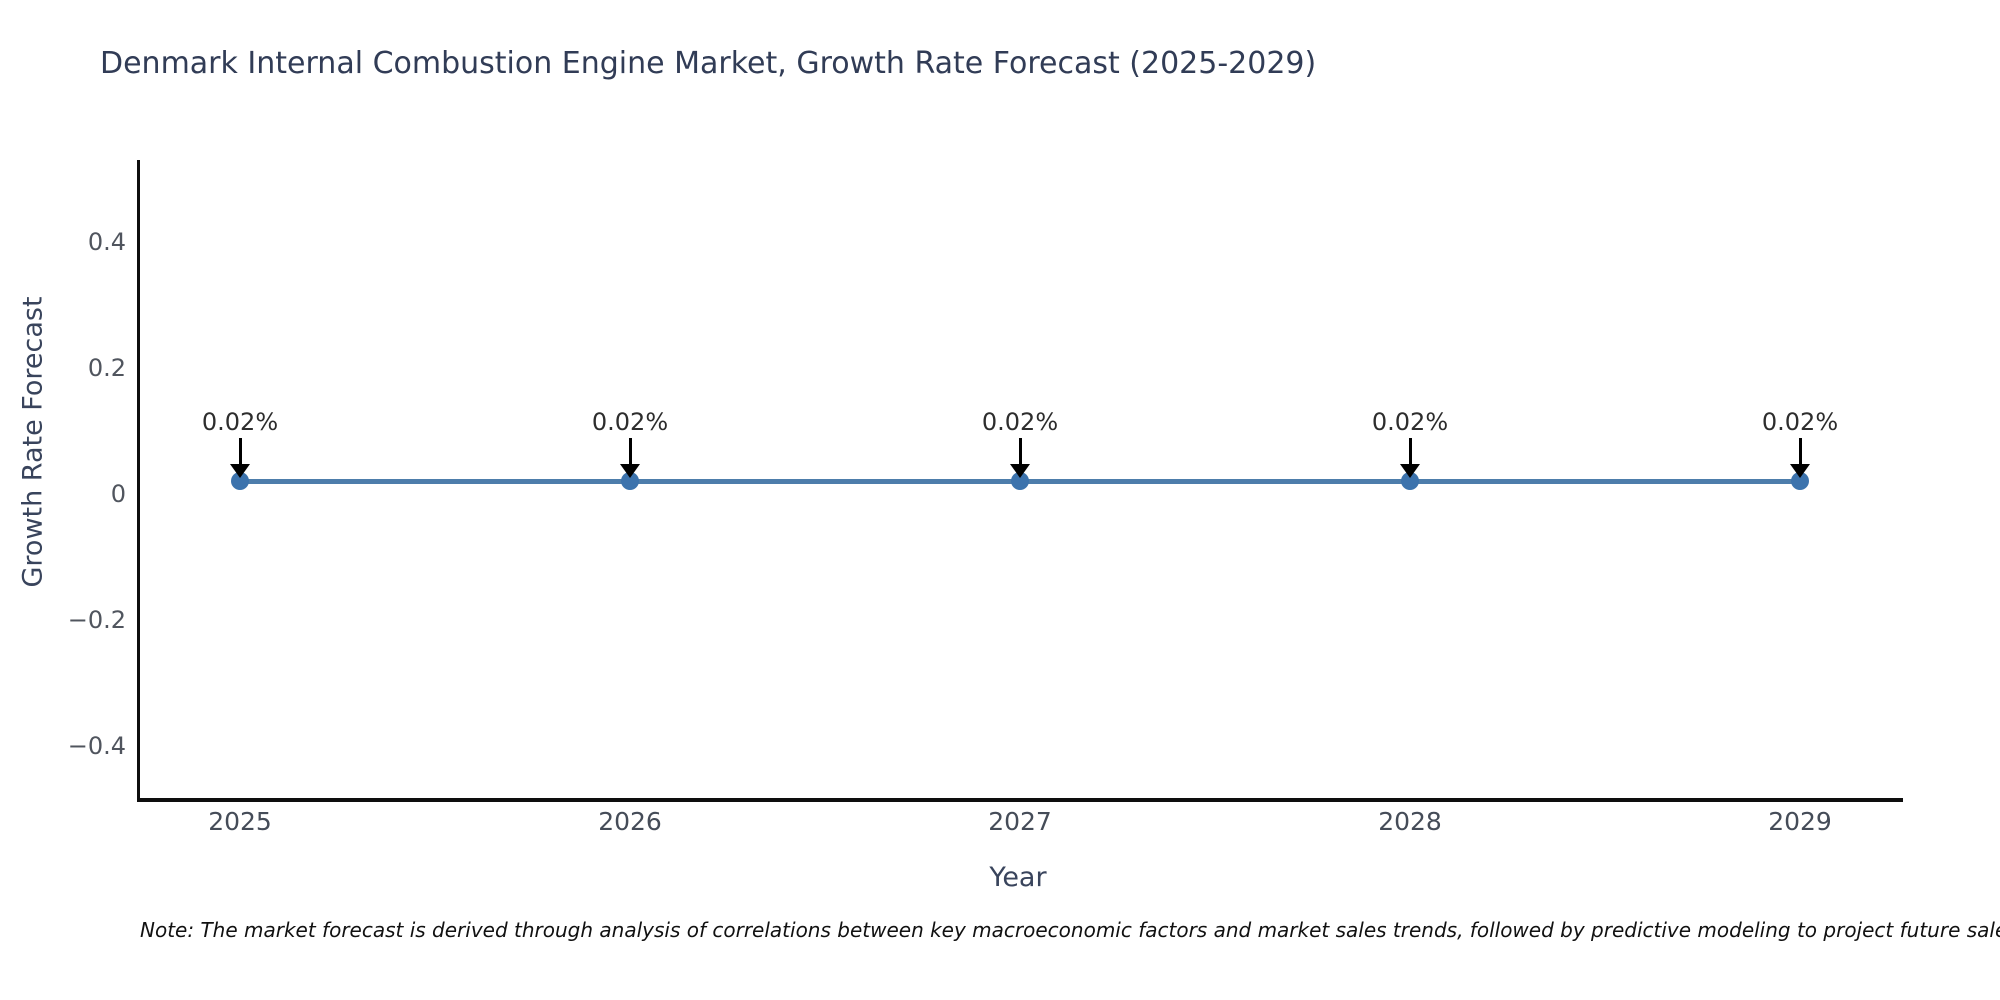 This screenshot has width=2000, height=1000. What do you see at coordinates (118, 494) in the screenshot?
I see `y-tick-label: 0` at bounding box center [118, 494].